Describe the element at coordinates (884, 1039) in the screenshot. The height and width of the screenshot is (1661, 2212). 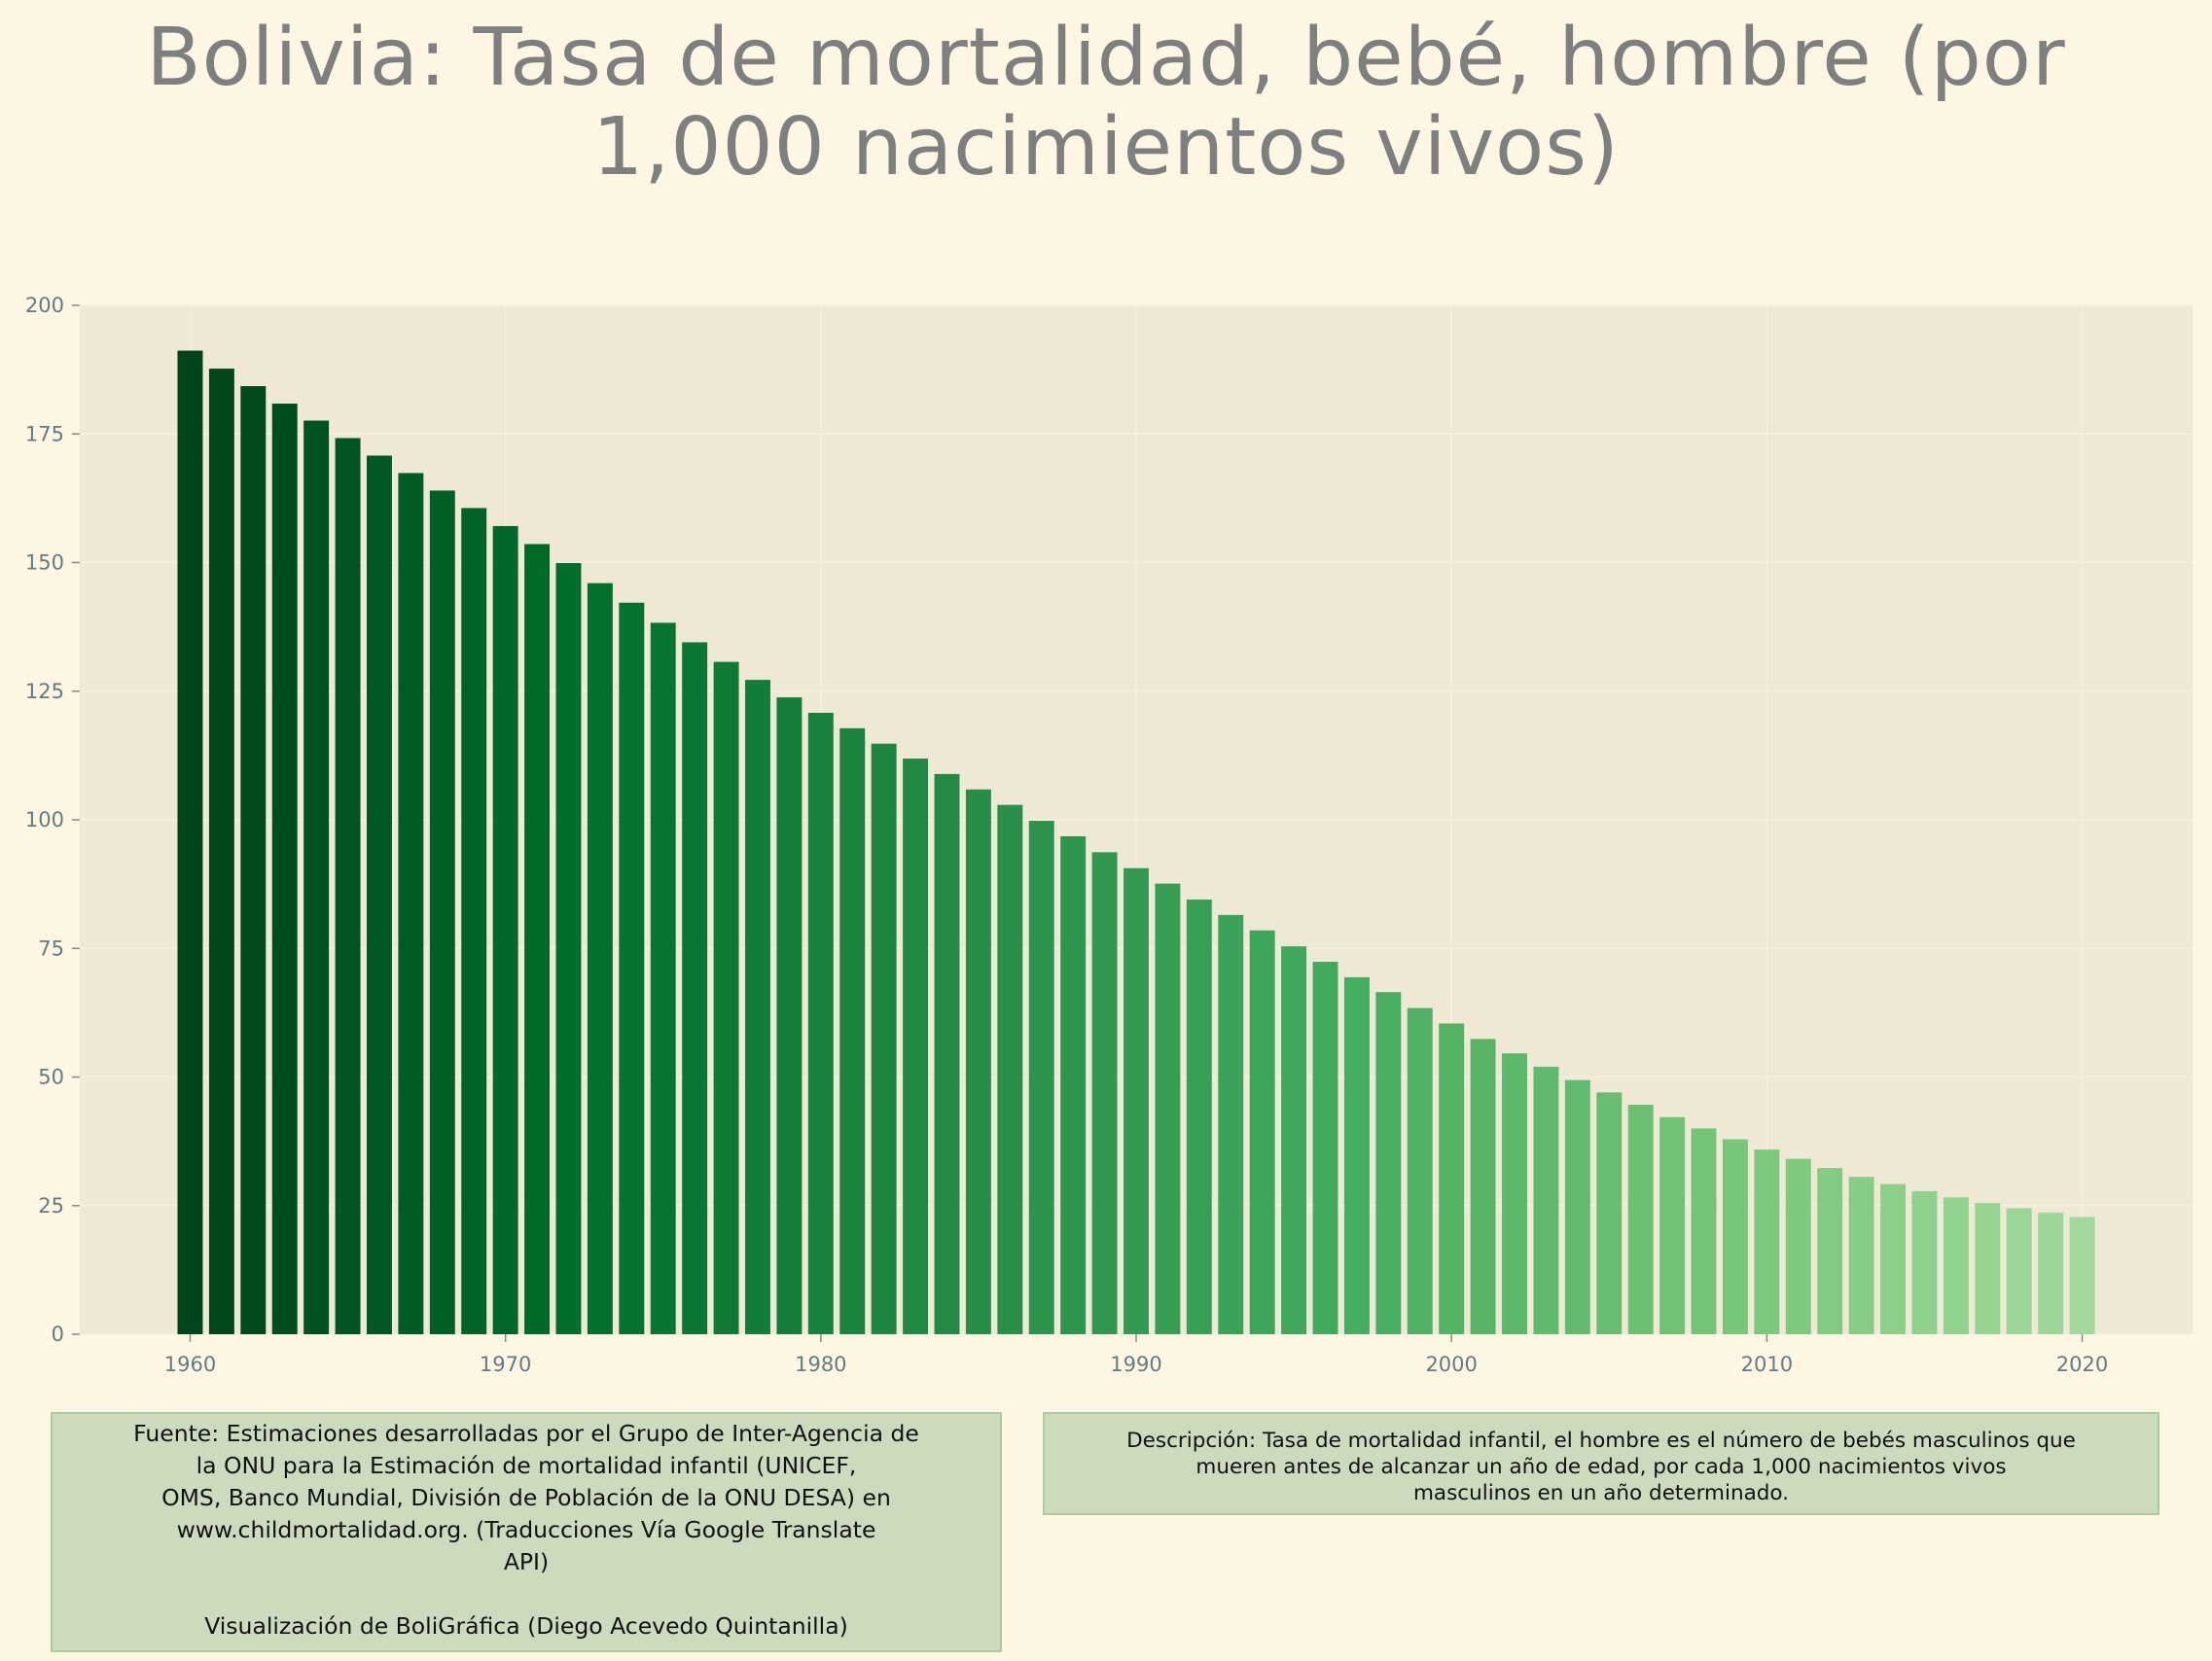
I see `bar-1982` at that location.